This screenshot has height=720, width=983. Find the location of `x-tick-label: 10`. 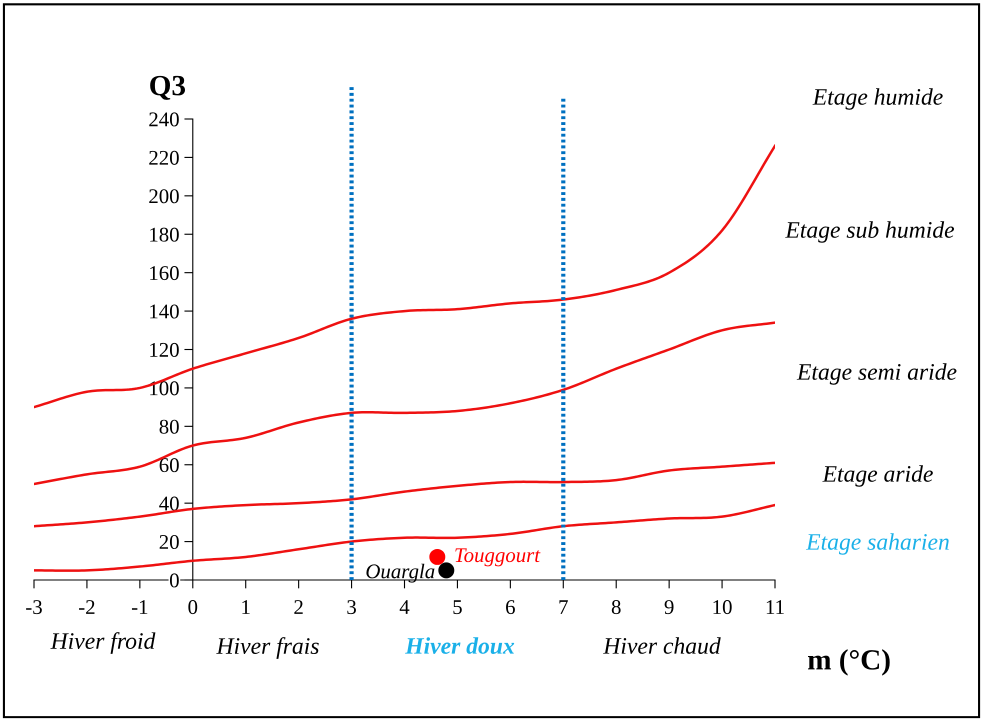

x-tick-label: 10 is located at coordinates (722, 607).